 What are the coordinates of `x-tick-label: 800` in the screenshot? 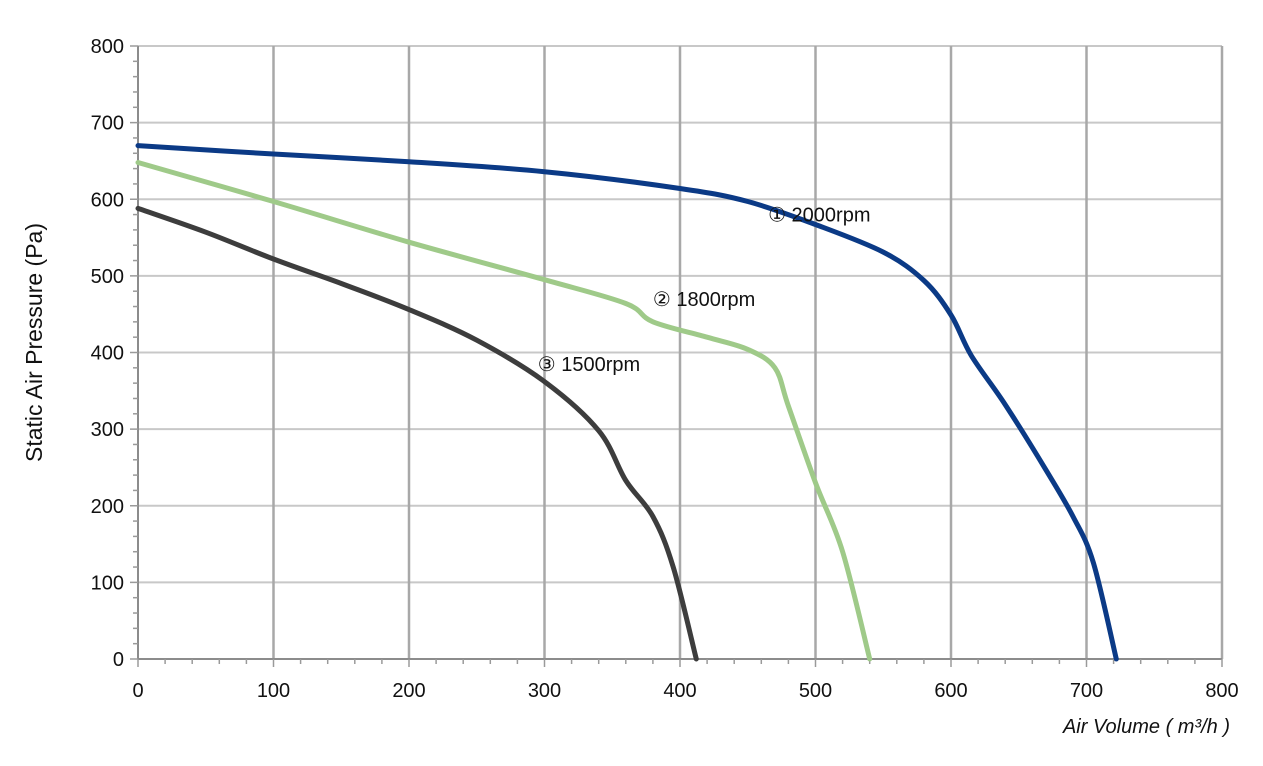 It's located at (1221, 691).